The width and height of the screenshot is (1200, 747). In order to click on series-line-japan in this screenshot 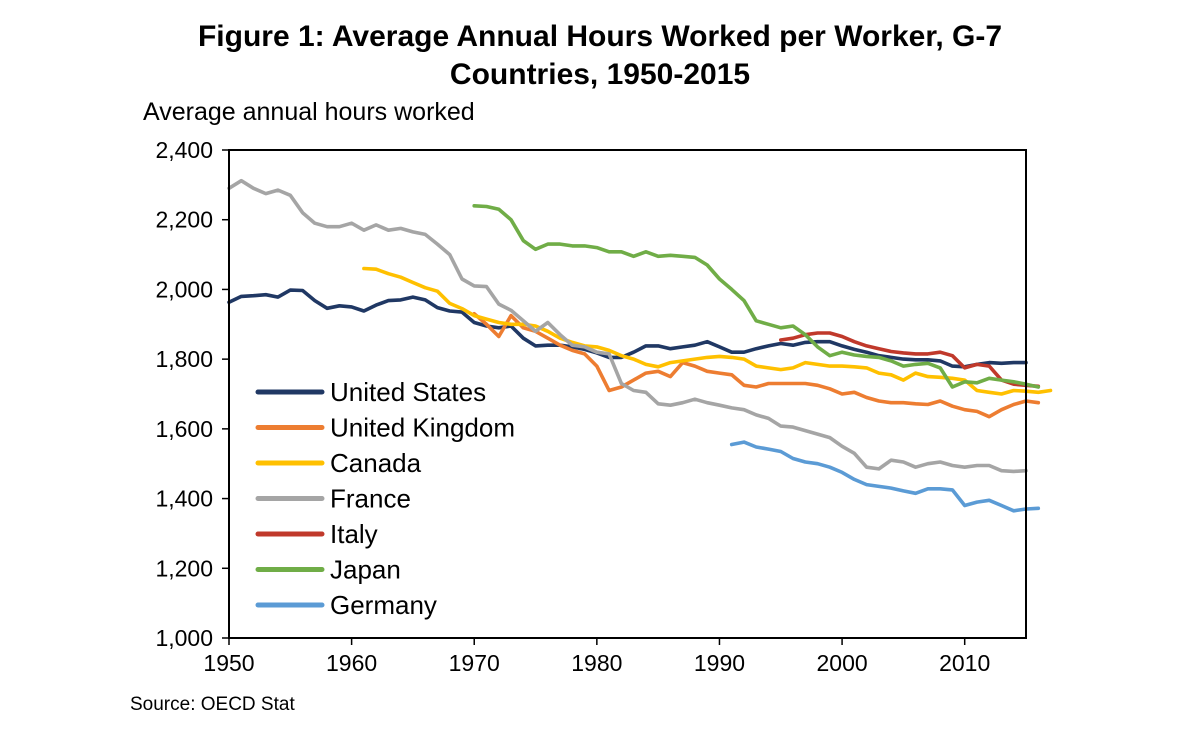, I will do `click(756, 296)`.